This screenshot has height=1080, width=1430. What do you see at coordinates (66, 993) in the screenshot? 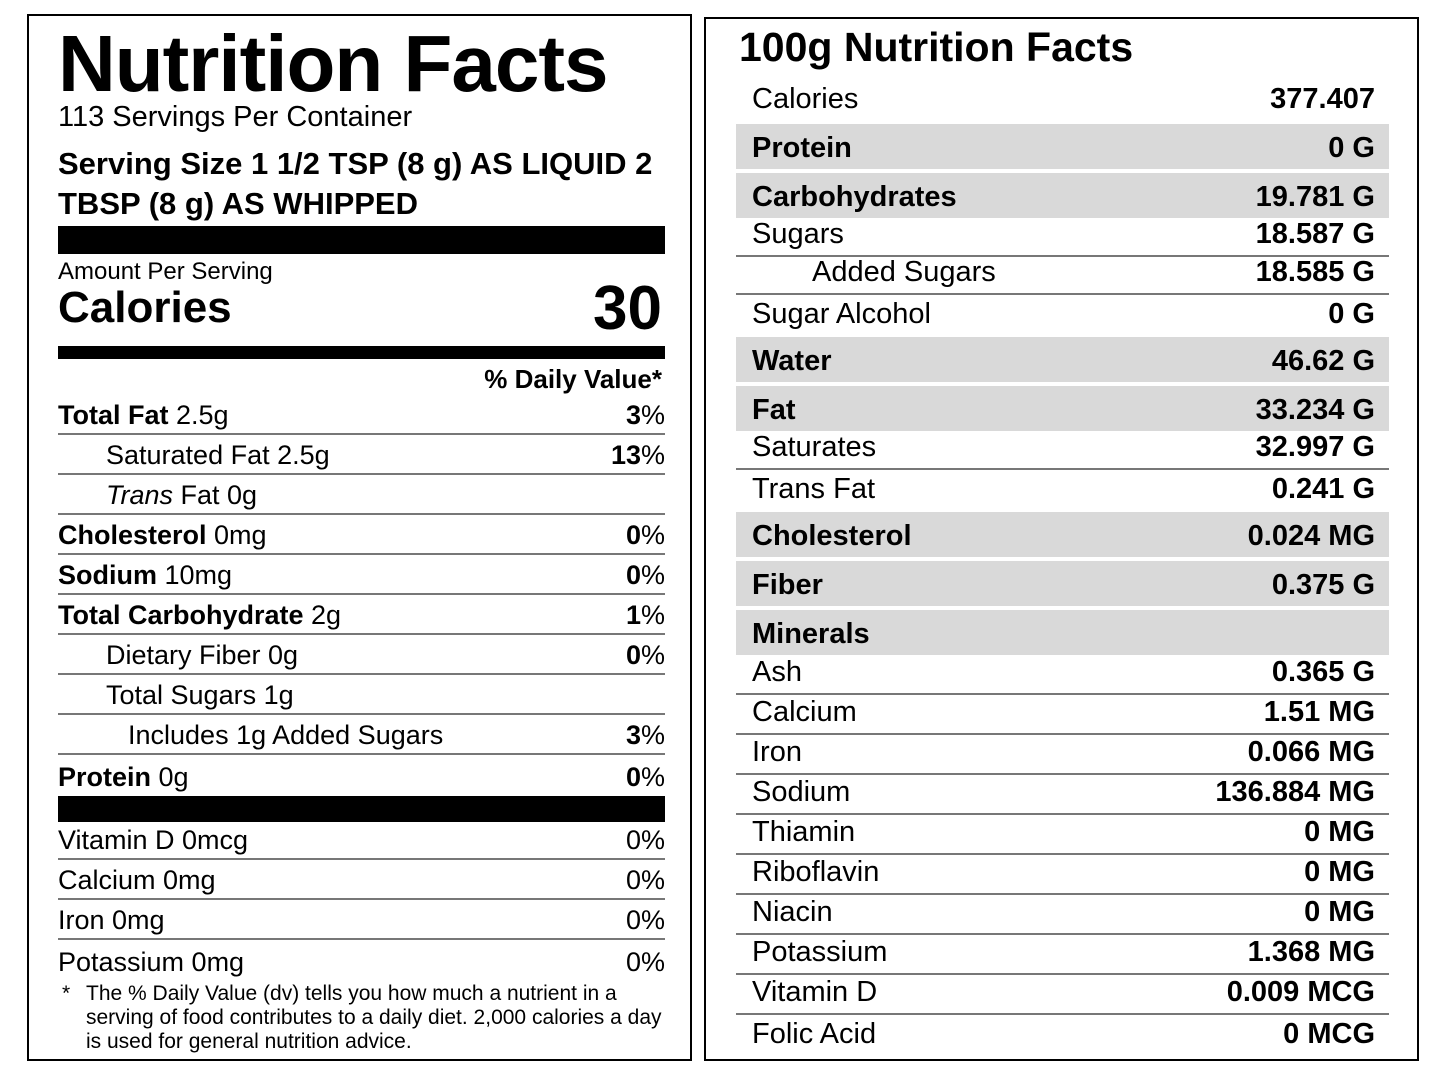
I see `asterisk: *` at bounding box center [66, 993].